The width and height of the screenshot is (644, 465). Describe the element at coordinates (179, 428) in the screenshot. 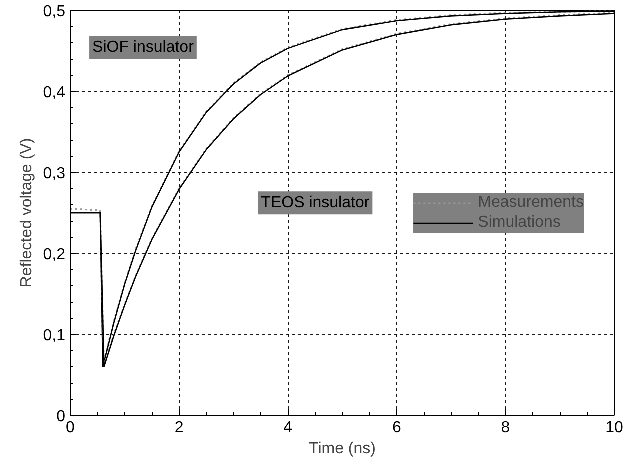

I see `x-tick-label: 2` at that location.